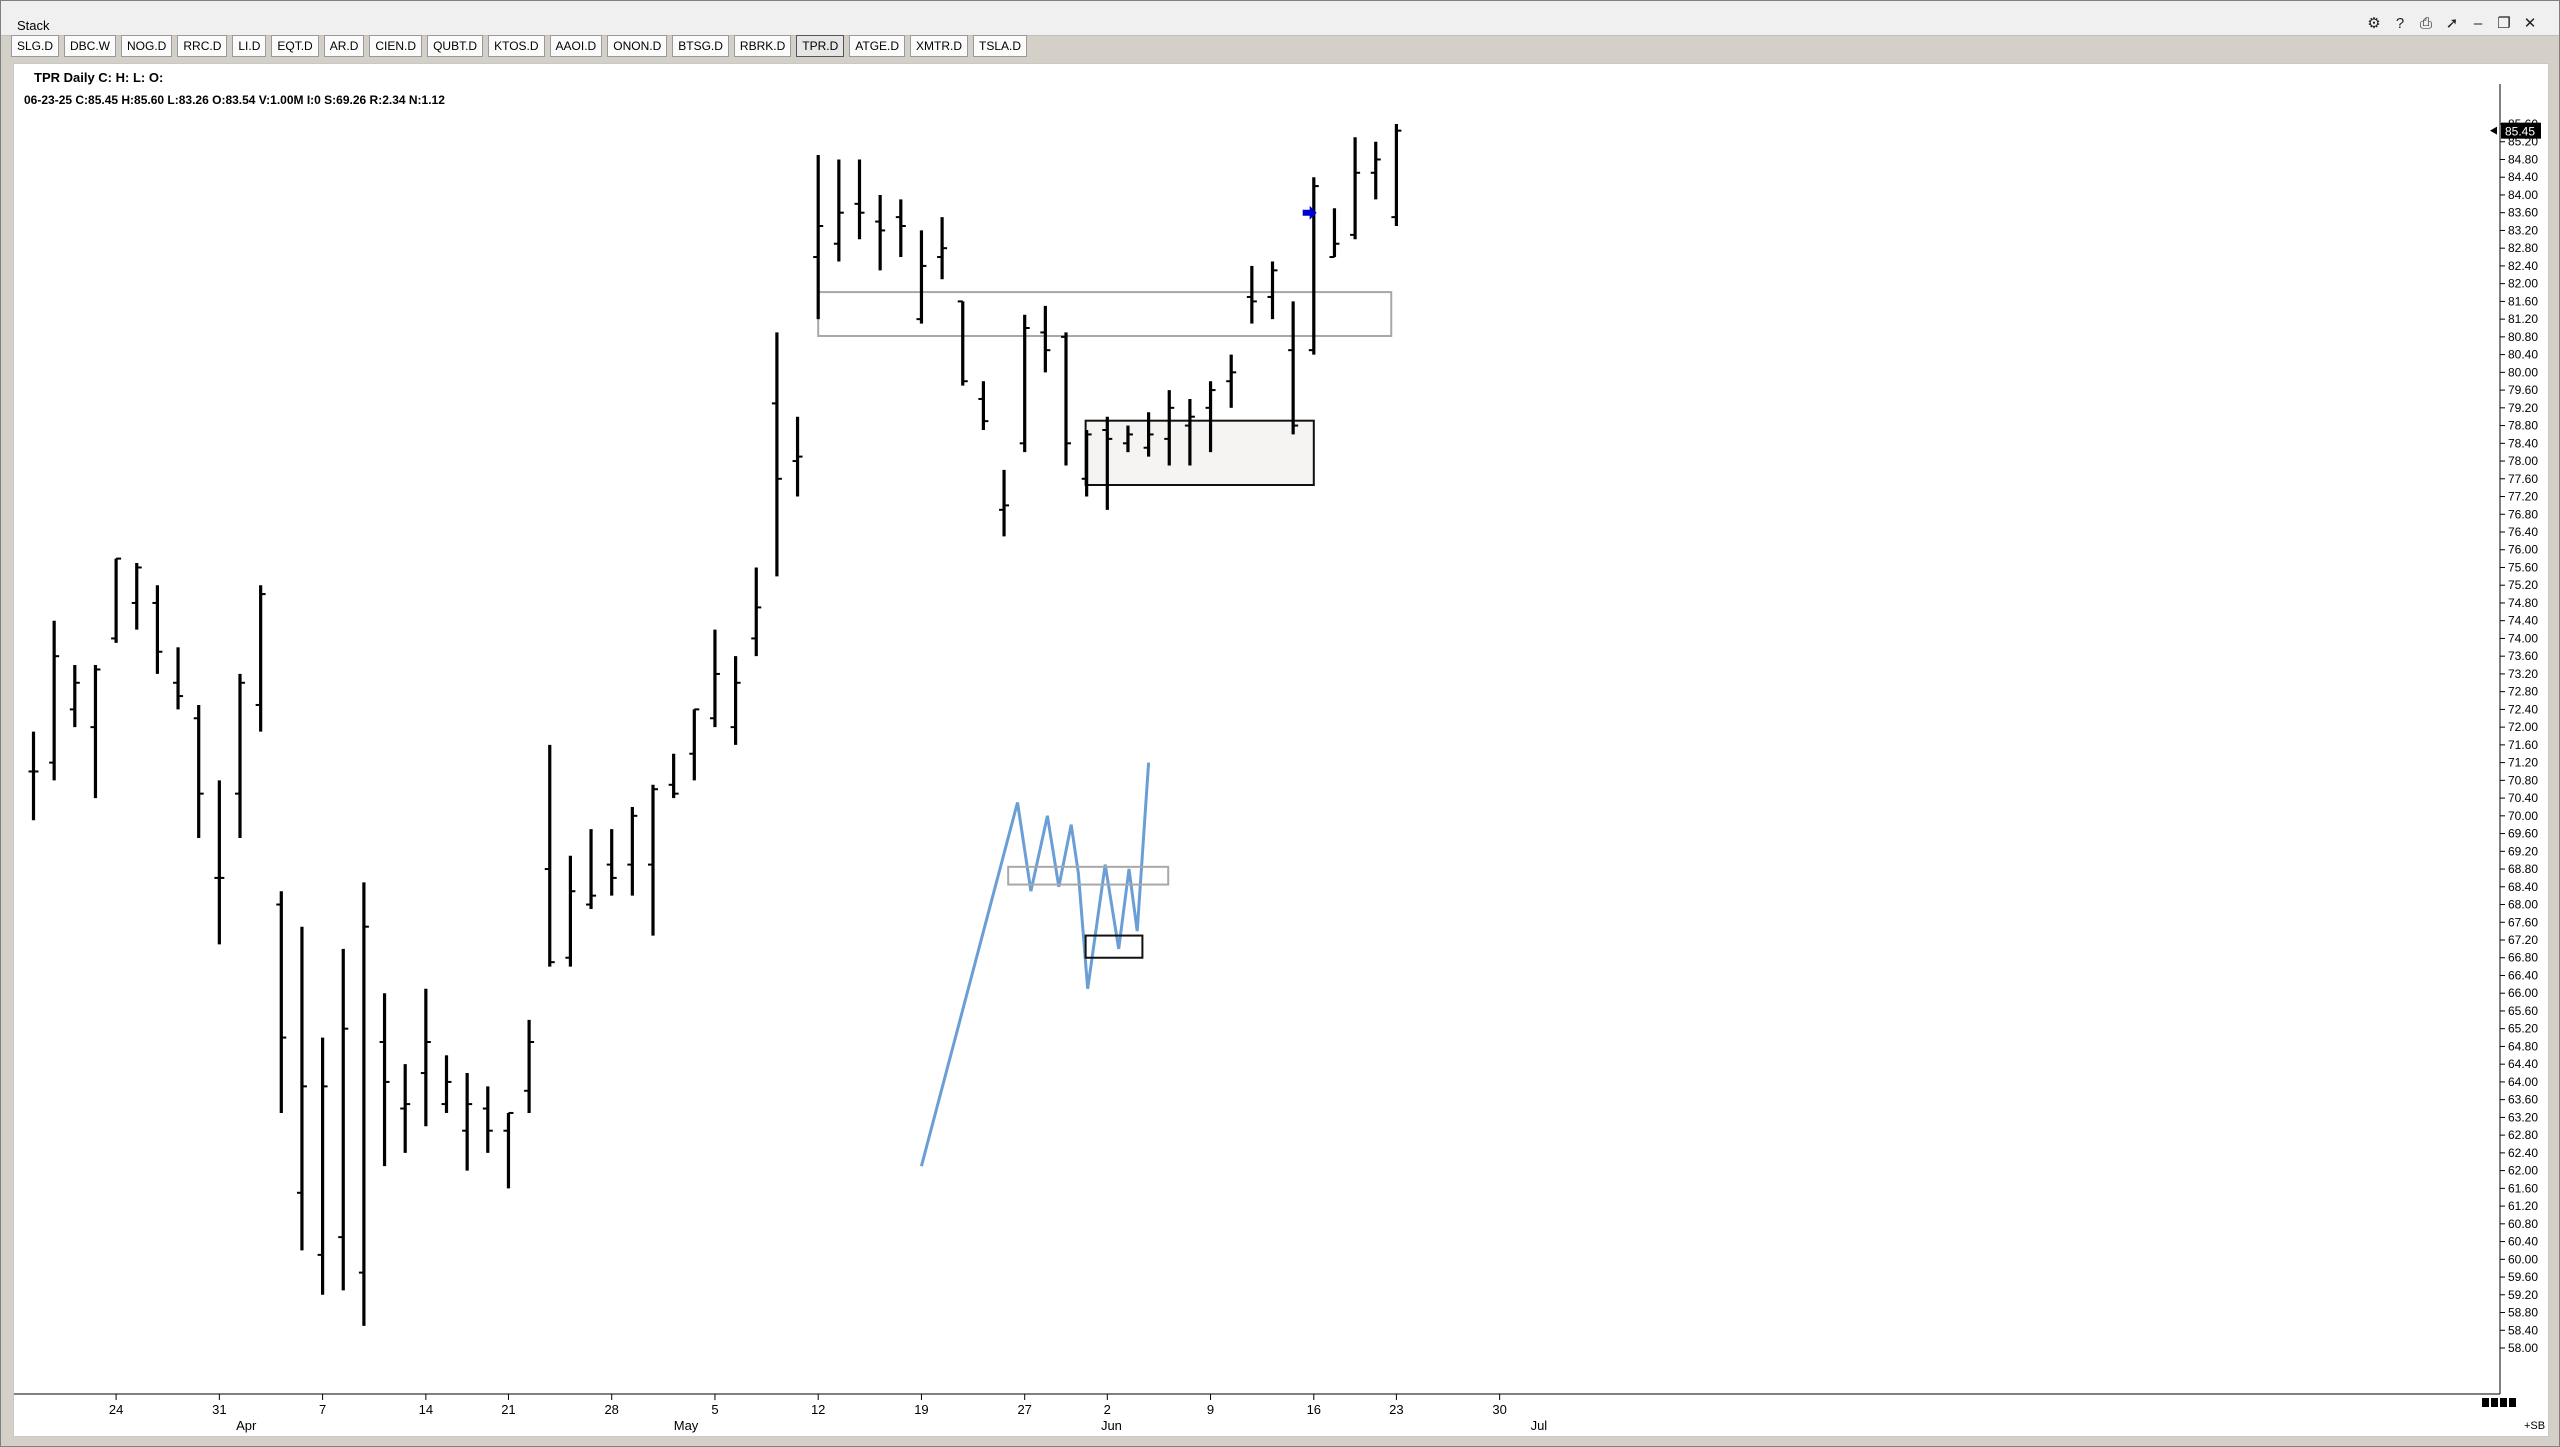 The image size is (2560, 1447). What do you see at coordinates (762, 46) in the screenshot?
I see `tab-rbrk-d: RBRK.D` at bounding box center [762, 46].